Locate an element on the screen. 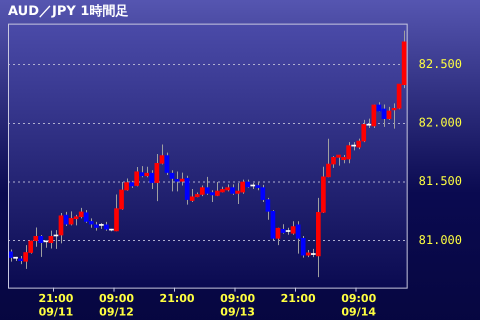  x-tick-label: 09:00 09/14 is located at coordinates (359, 305).